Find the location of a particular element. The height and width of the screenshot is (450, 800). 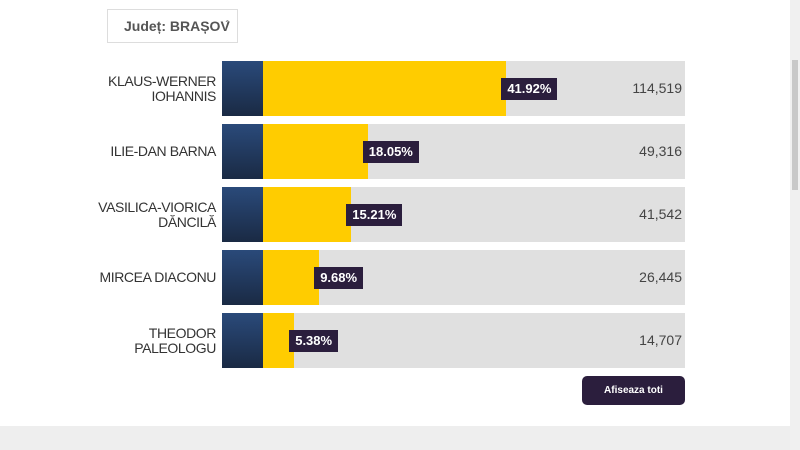

candidate-name: ILIE-DAN BARNA is located at coordinates (163, 151).